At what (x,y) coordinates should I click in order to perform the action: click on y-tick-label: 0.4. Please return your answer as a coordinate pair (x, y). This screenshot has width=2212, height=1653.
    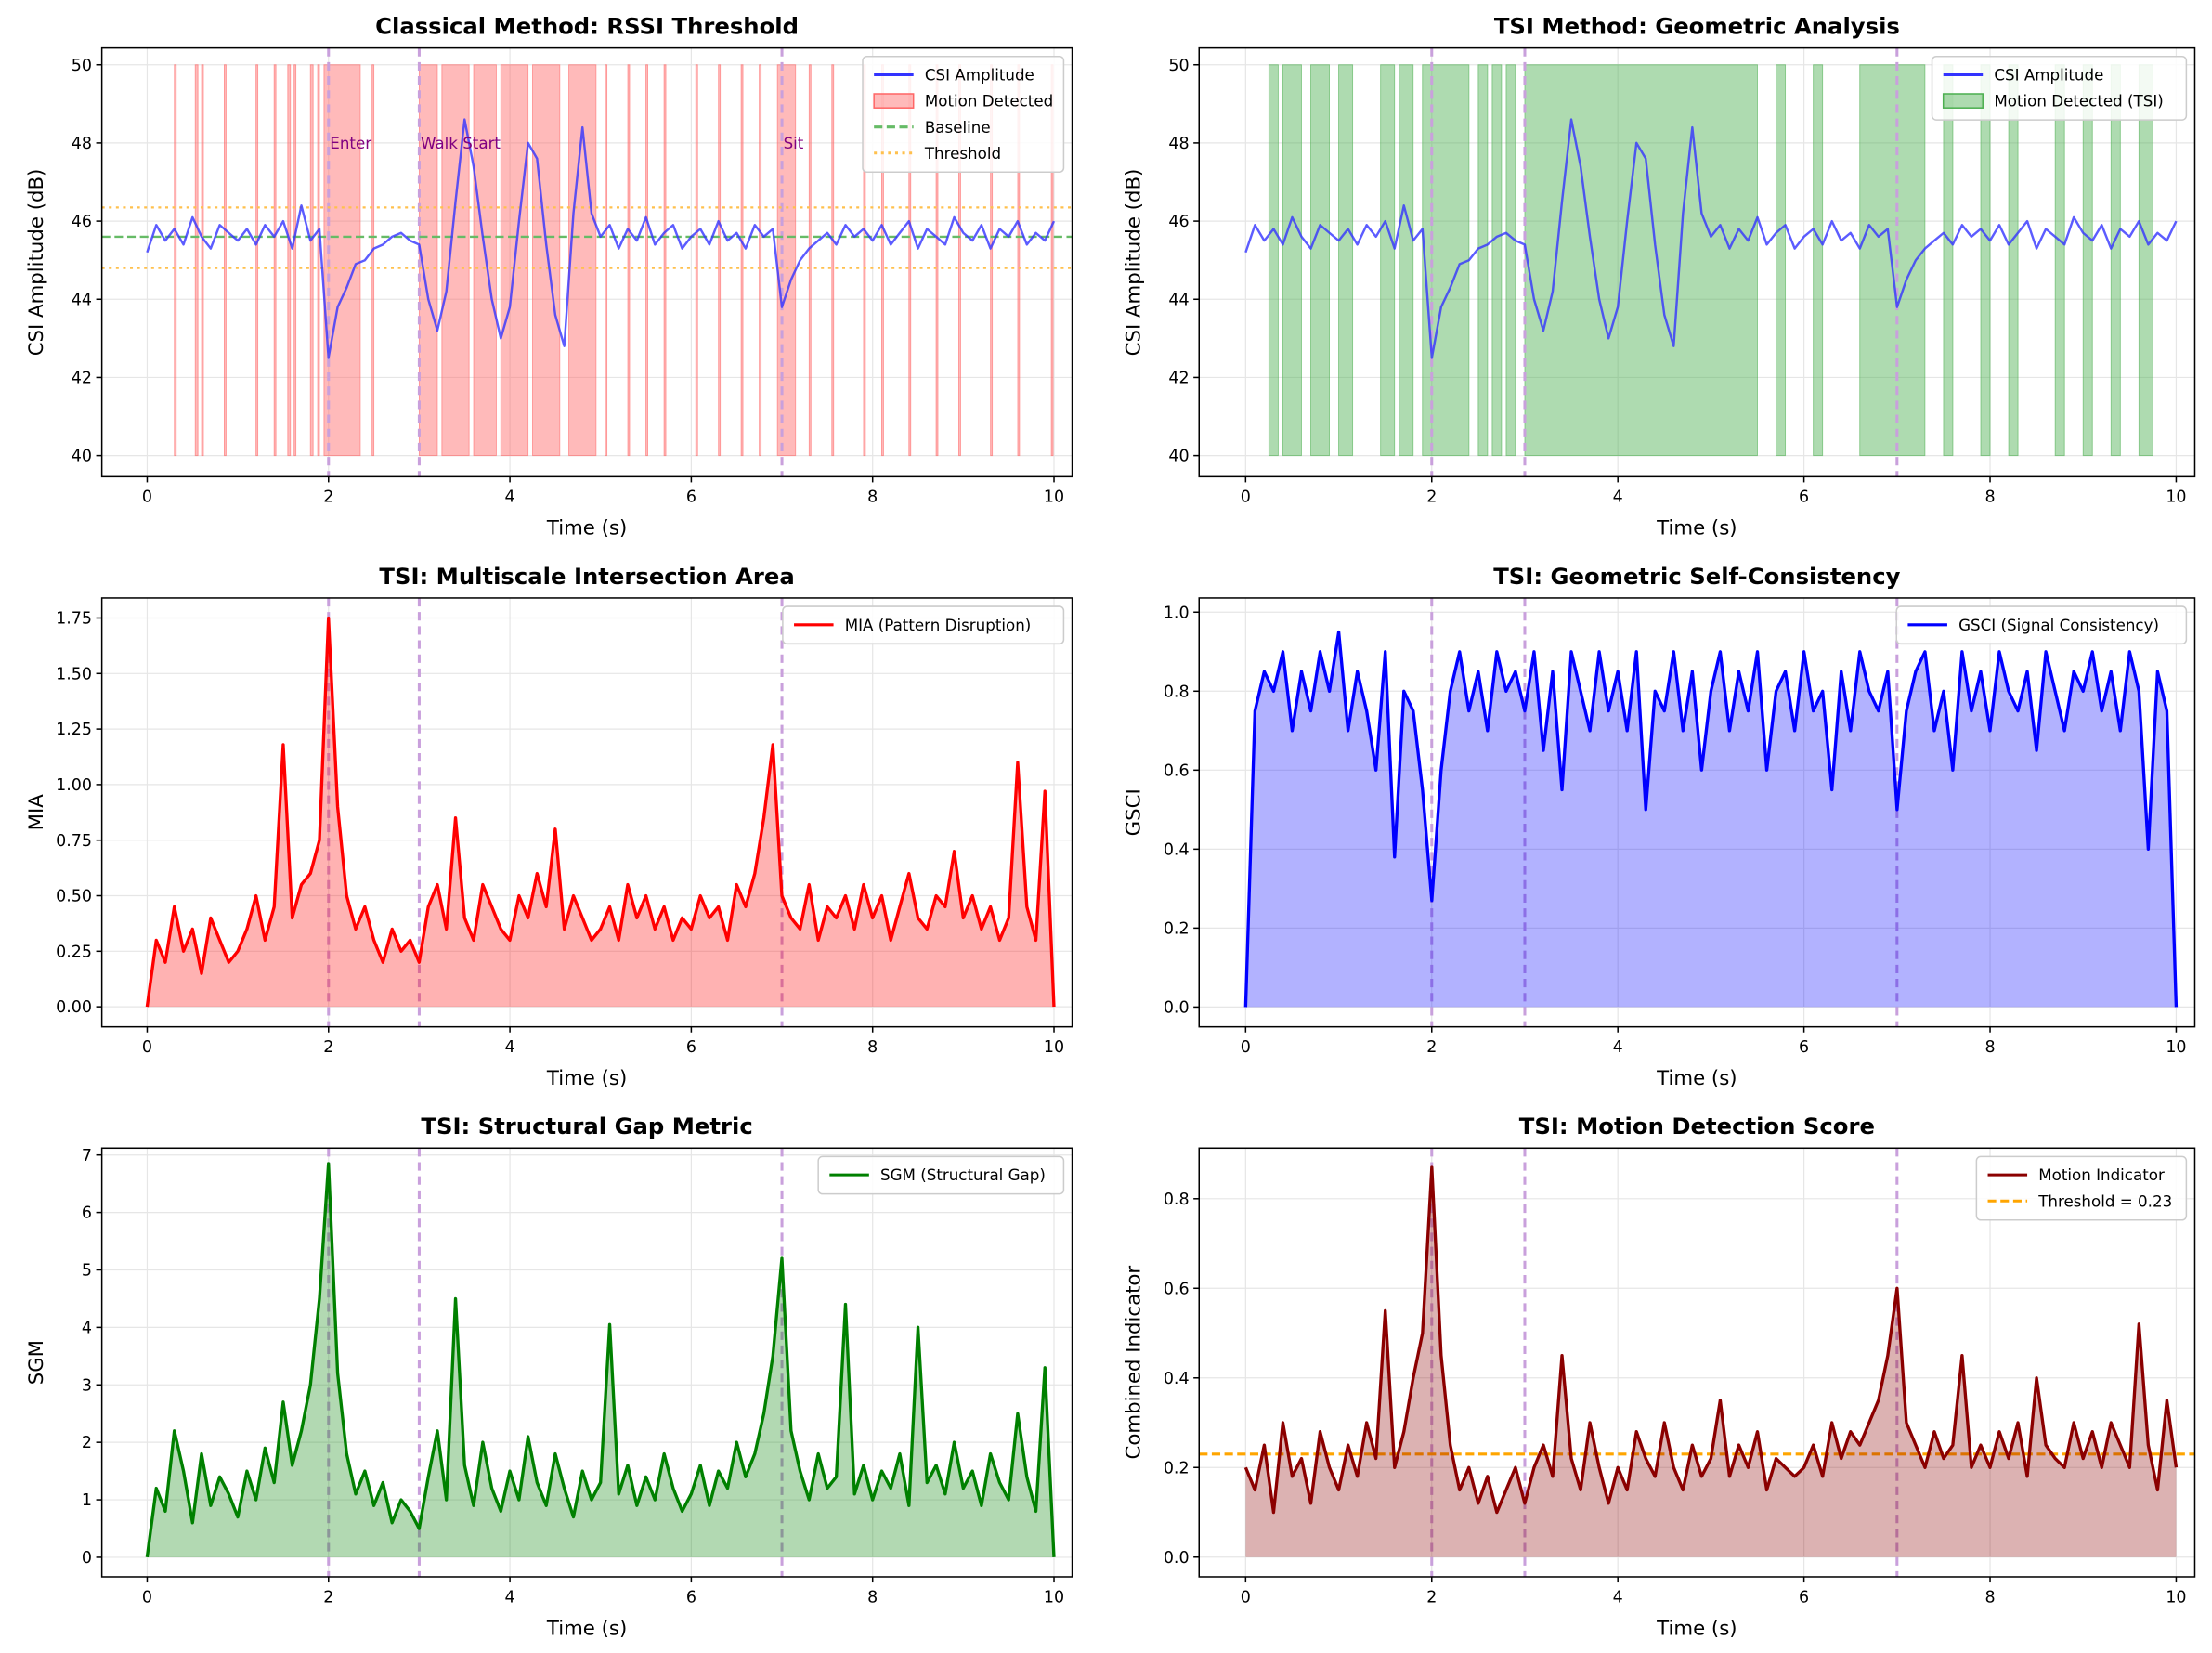
    Looking at the image, I should click on (1177, 849).